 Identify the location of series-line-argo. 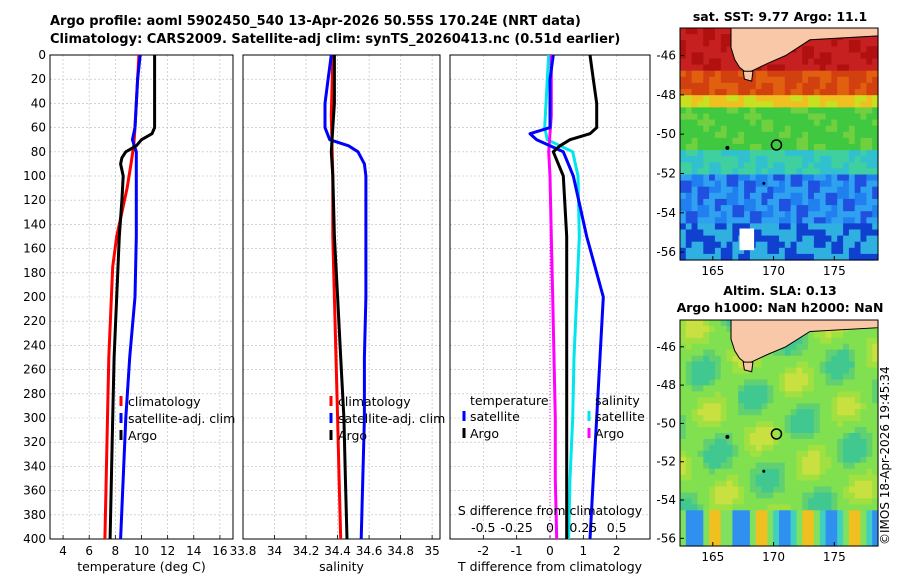
(132, 297).